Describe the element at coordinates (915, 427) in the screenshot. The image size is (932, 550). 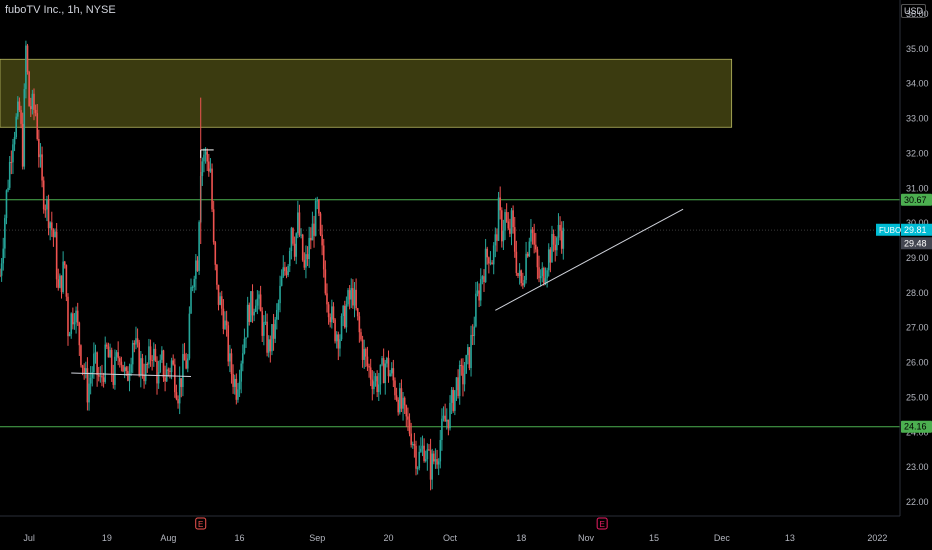
I see `level-badge-label-1: 24.16` at that location.